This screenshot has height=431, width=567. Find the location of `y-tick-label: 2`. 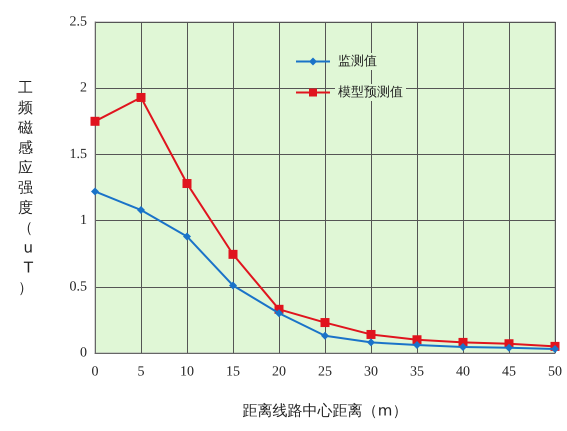

y-tick-label: 2 is located at coordinates (83, 88).